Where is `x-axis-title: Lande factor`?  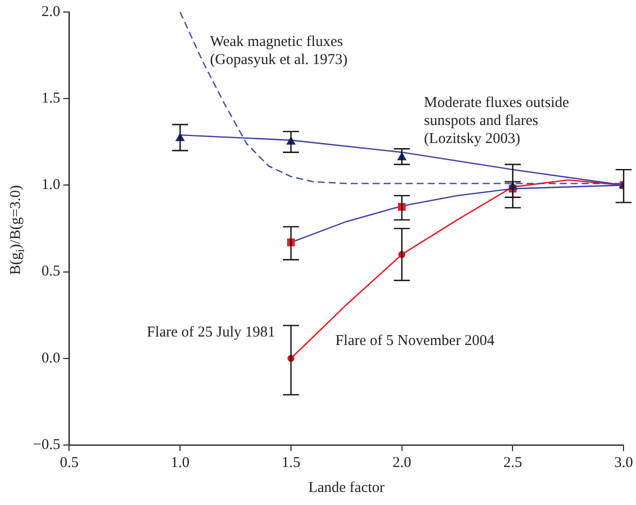 x-axis-title: Lande factor is located at coordinates (346, 488).